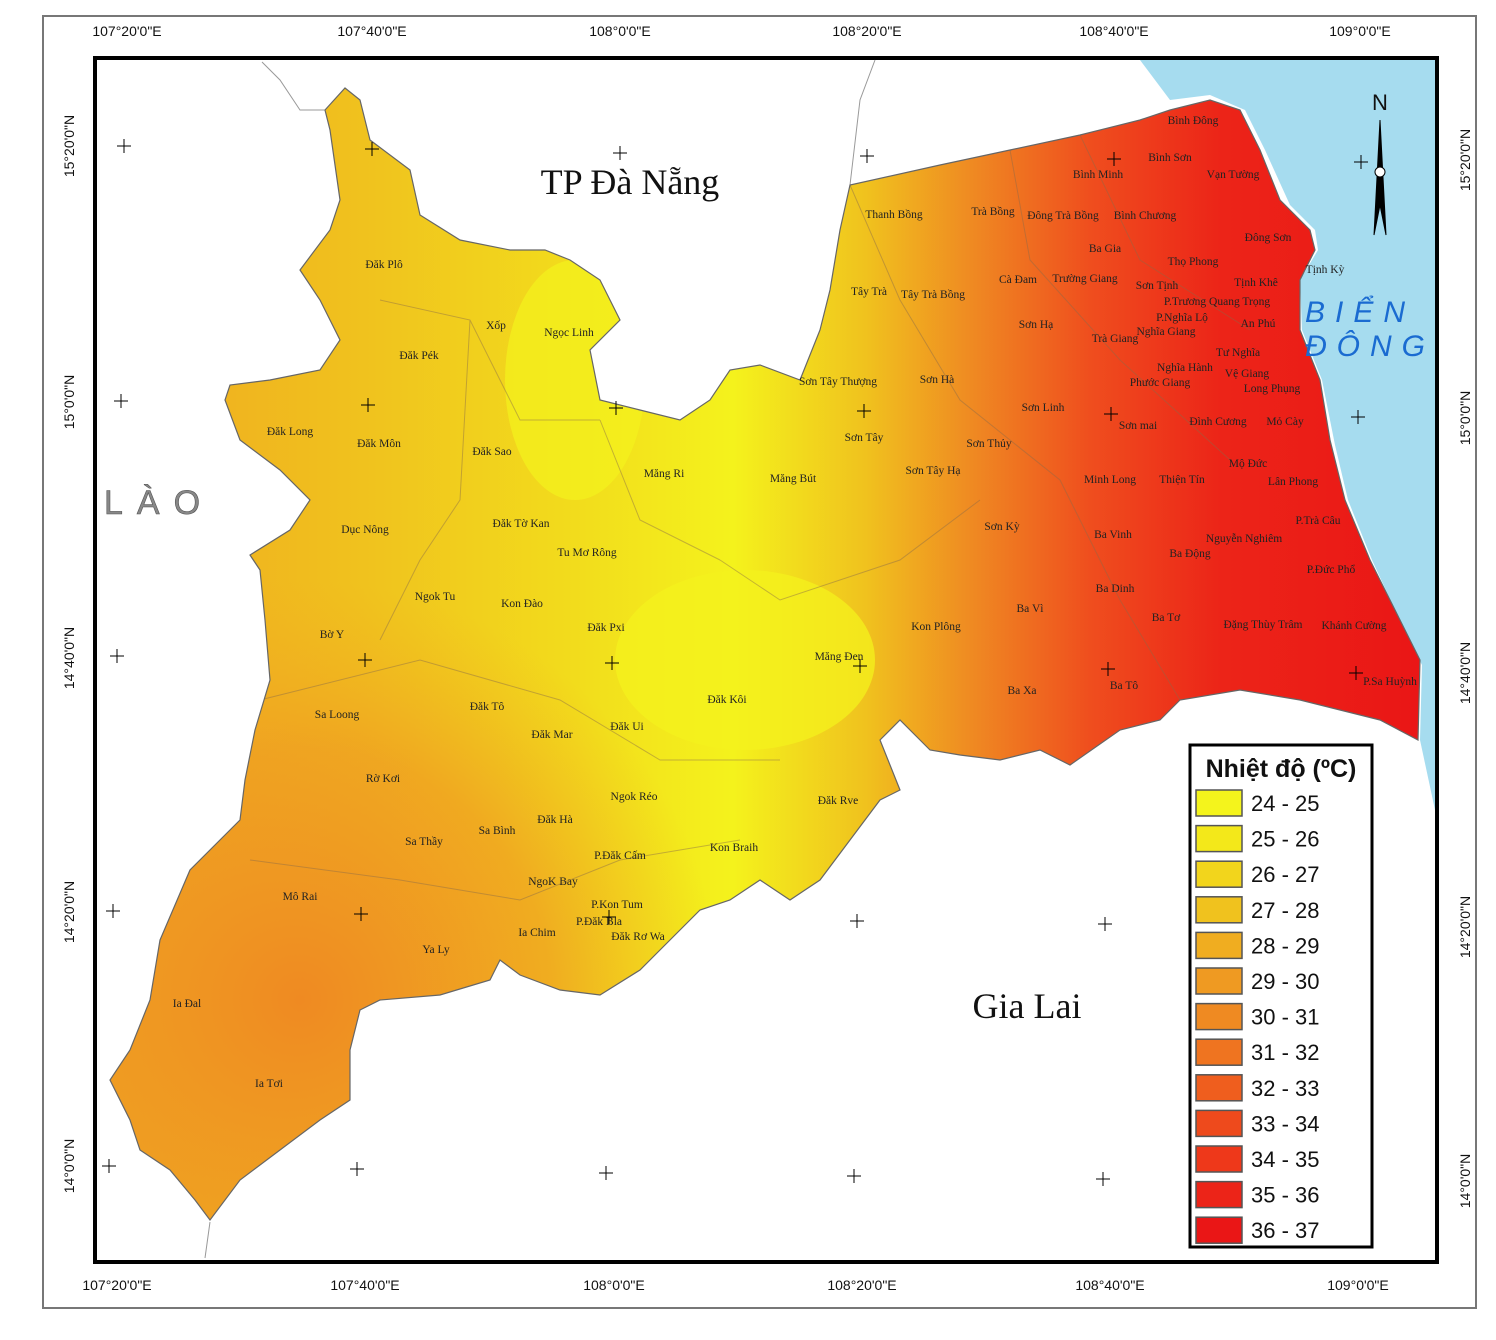 The height and width of the screenshot is (1340, 1496). What do you see at coordinates (1166, 618) in the screenshot?
I see `commune-label: Ba Tơ` at bounding box center [1166, 618].